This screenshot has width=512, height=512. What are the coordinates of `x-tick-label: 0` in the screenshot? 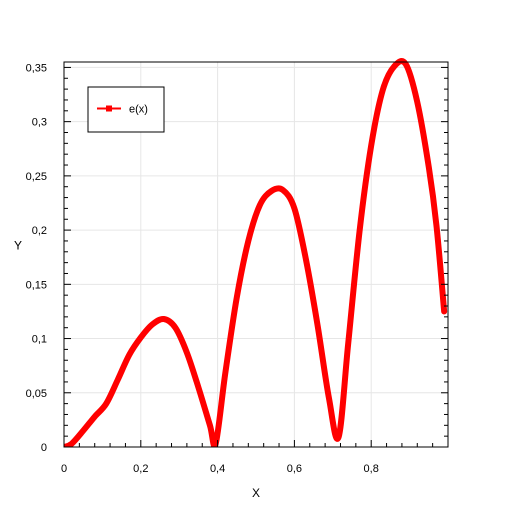 It's located at (64, 469).